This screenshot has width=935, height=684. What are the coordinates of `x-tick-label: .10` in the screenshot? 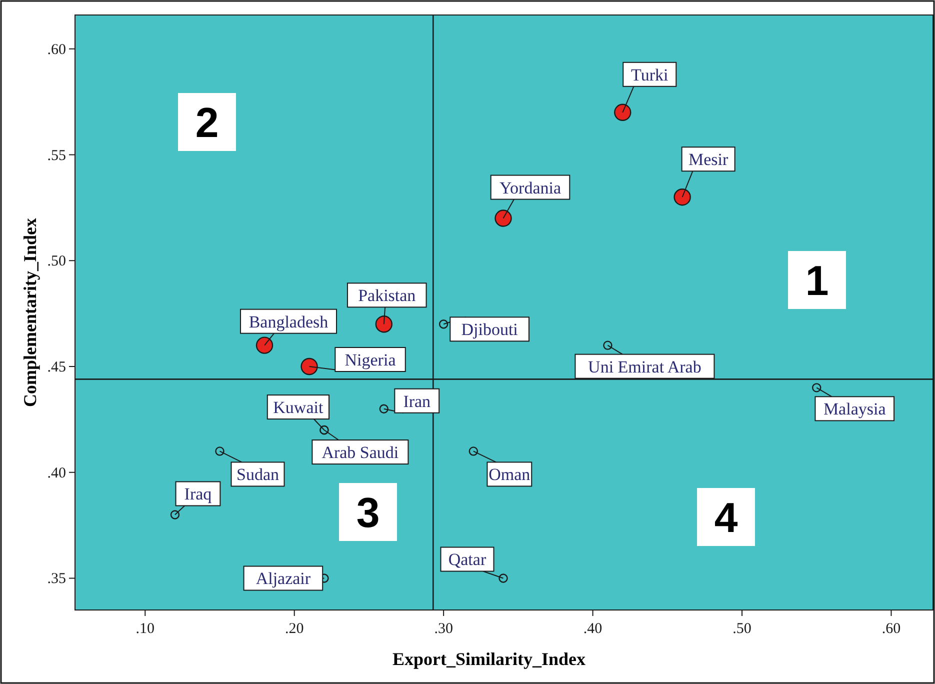 It's located at (145, 629).